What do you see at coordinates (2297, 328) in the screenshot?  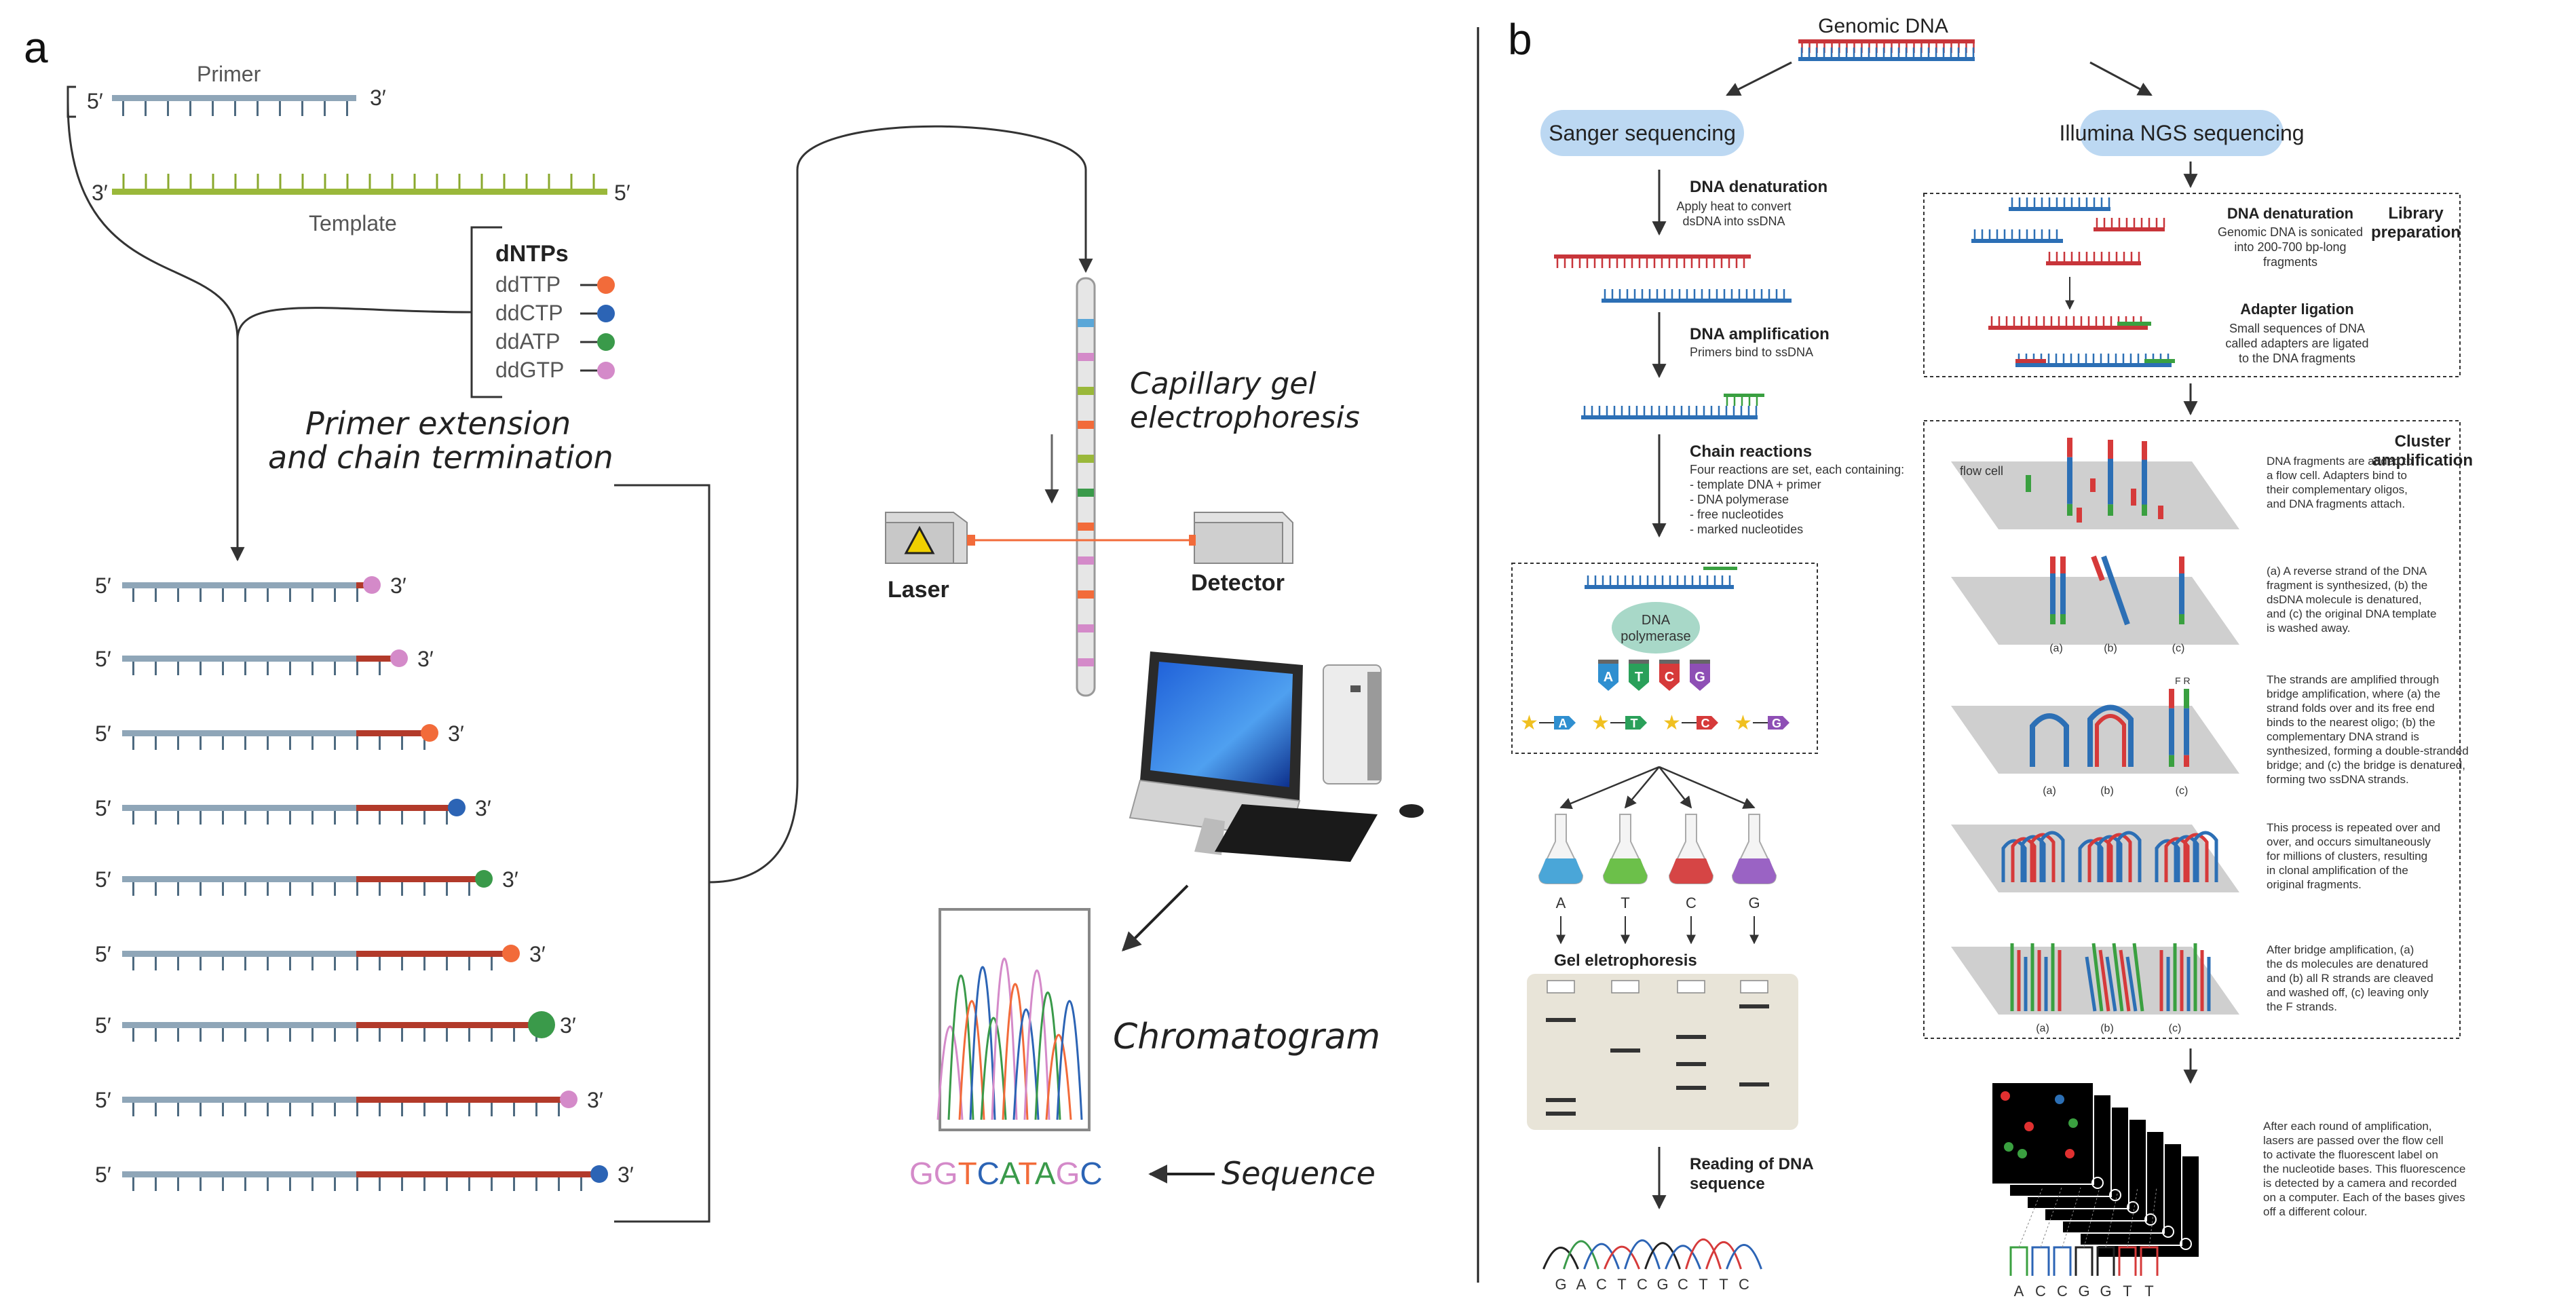 I see `desc-line: Small sequences of DNA` at bounding box center [2297, 328].